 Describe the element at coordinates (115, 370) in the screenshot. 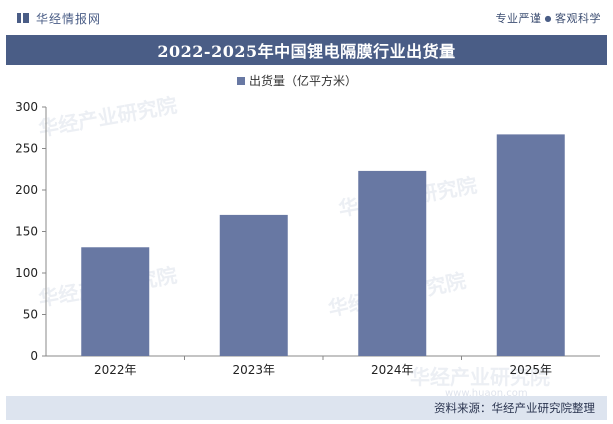

I see `x-tick-label: 2022年` at that location.